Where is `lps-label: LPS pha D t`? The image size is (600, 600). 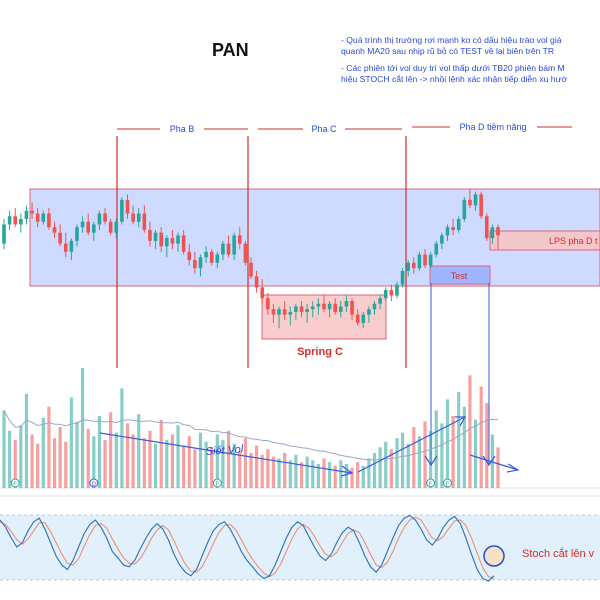
lps-label: LPS pha D t is located at coordinates (573, 241).